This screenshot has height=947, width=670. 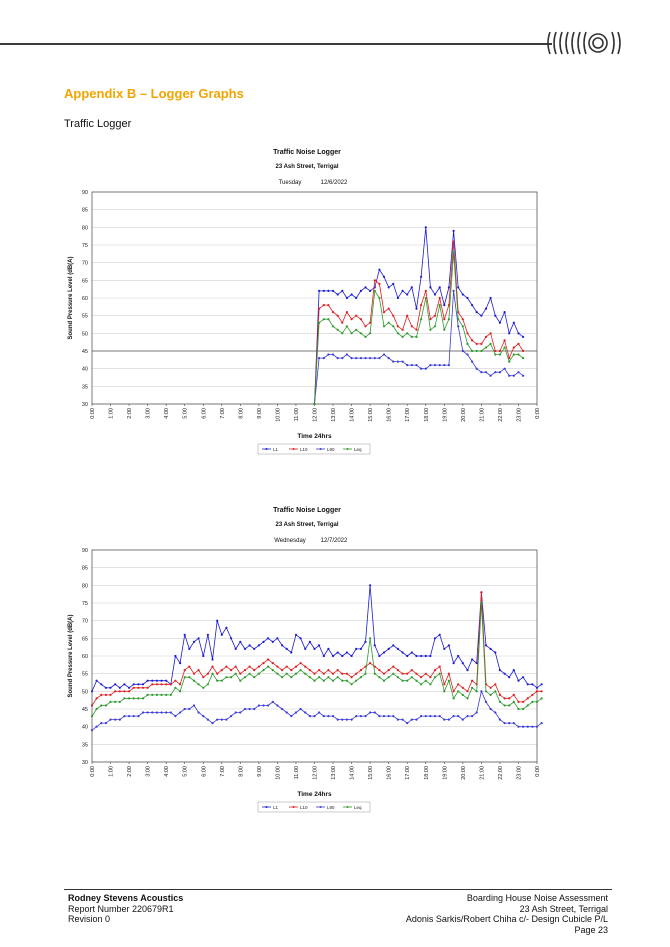 What do you see at coordinates (98, 124) in the screenshot?
I see `section-label: Traffic Logger` at bounding box center [98, 124].